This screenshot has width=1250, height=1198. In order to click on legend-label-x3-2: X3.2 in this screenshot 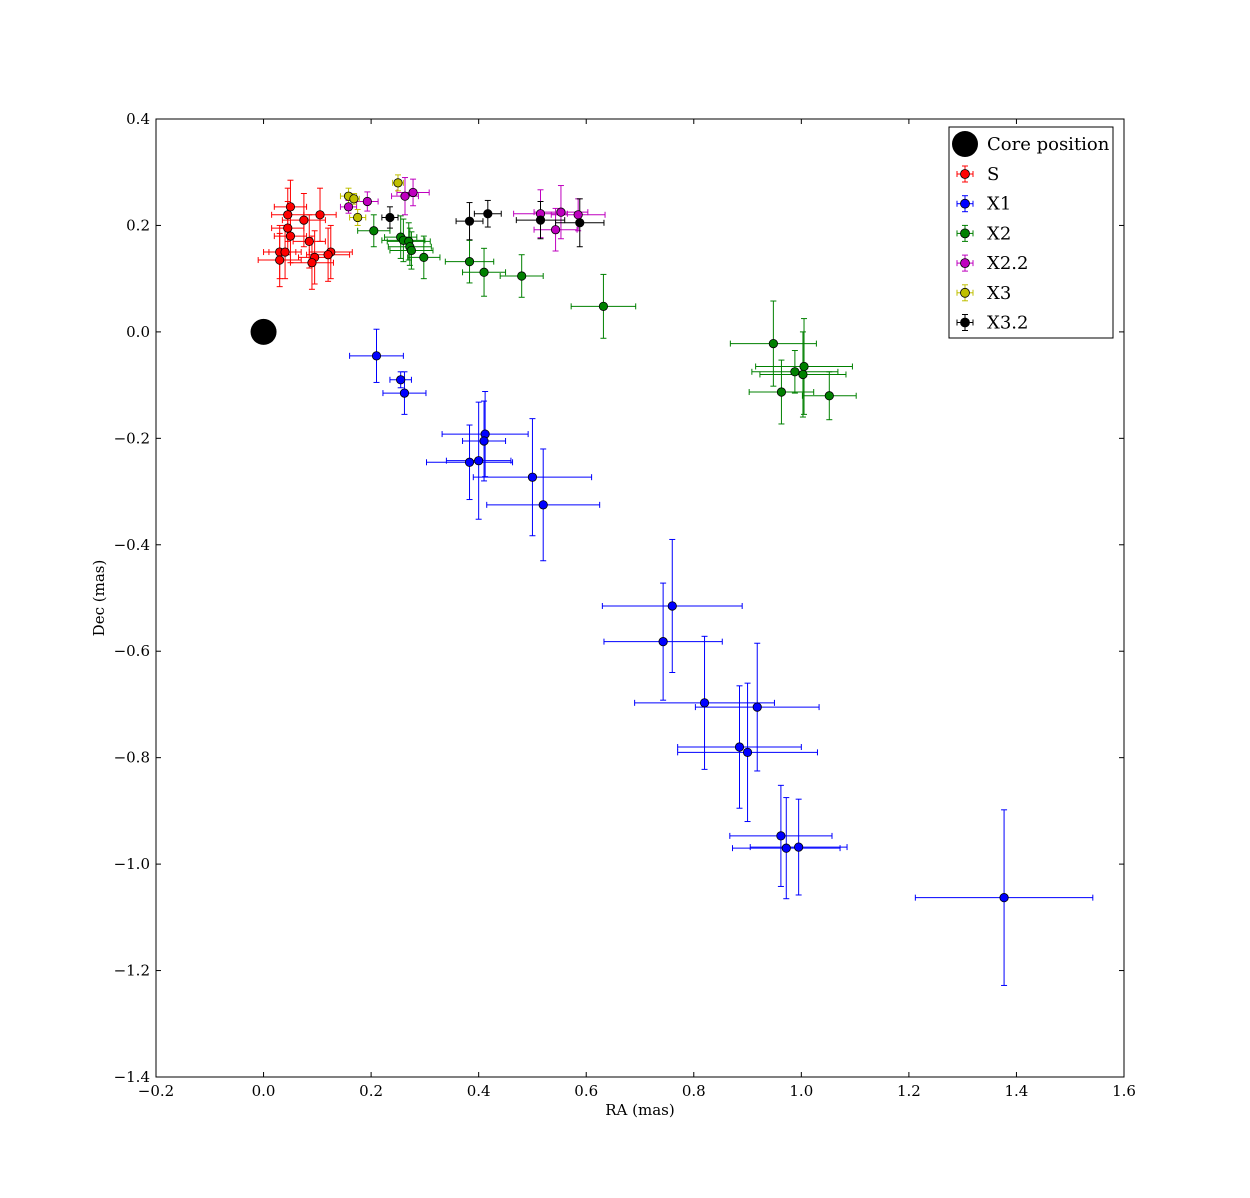, I will do `click(1007, 323)`.